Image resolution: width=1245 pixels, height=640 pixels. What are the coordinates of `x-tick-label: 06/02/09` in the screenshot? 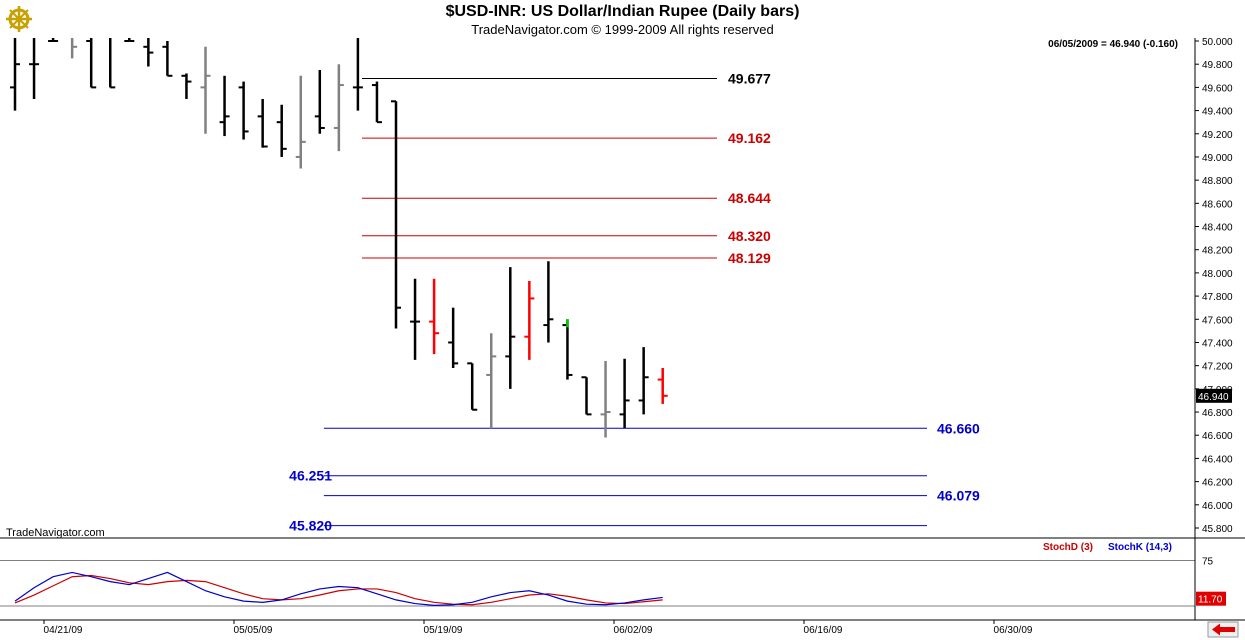 It's located at (633, 630).